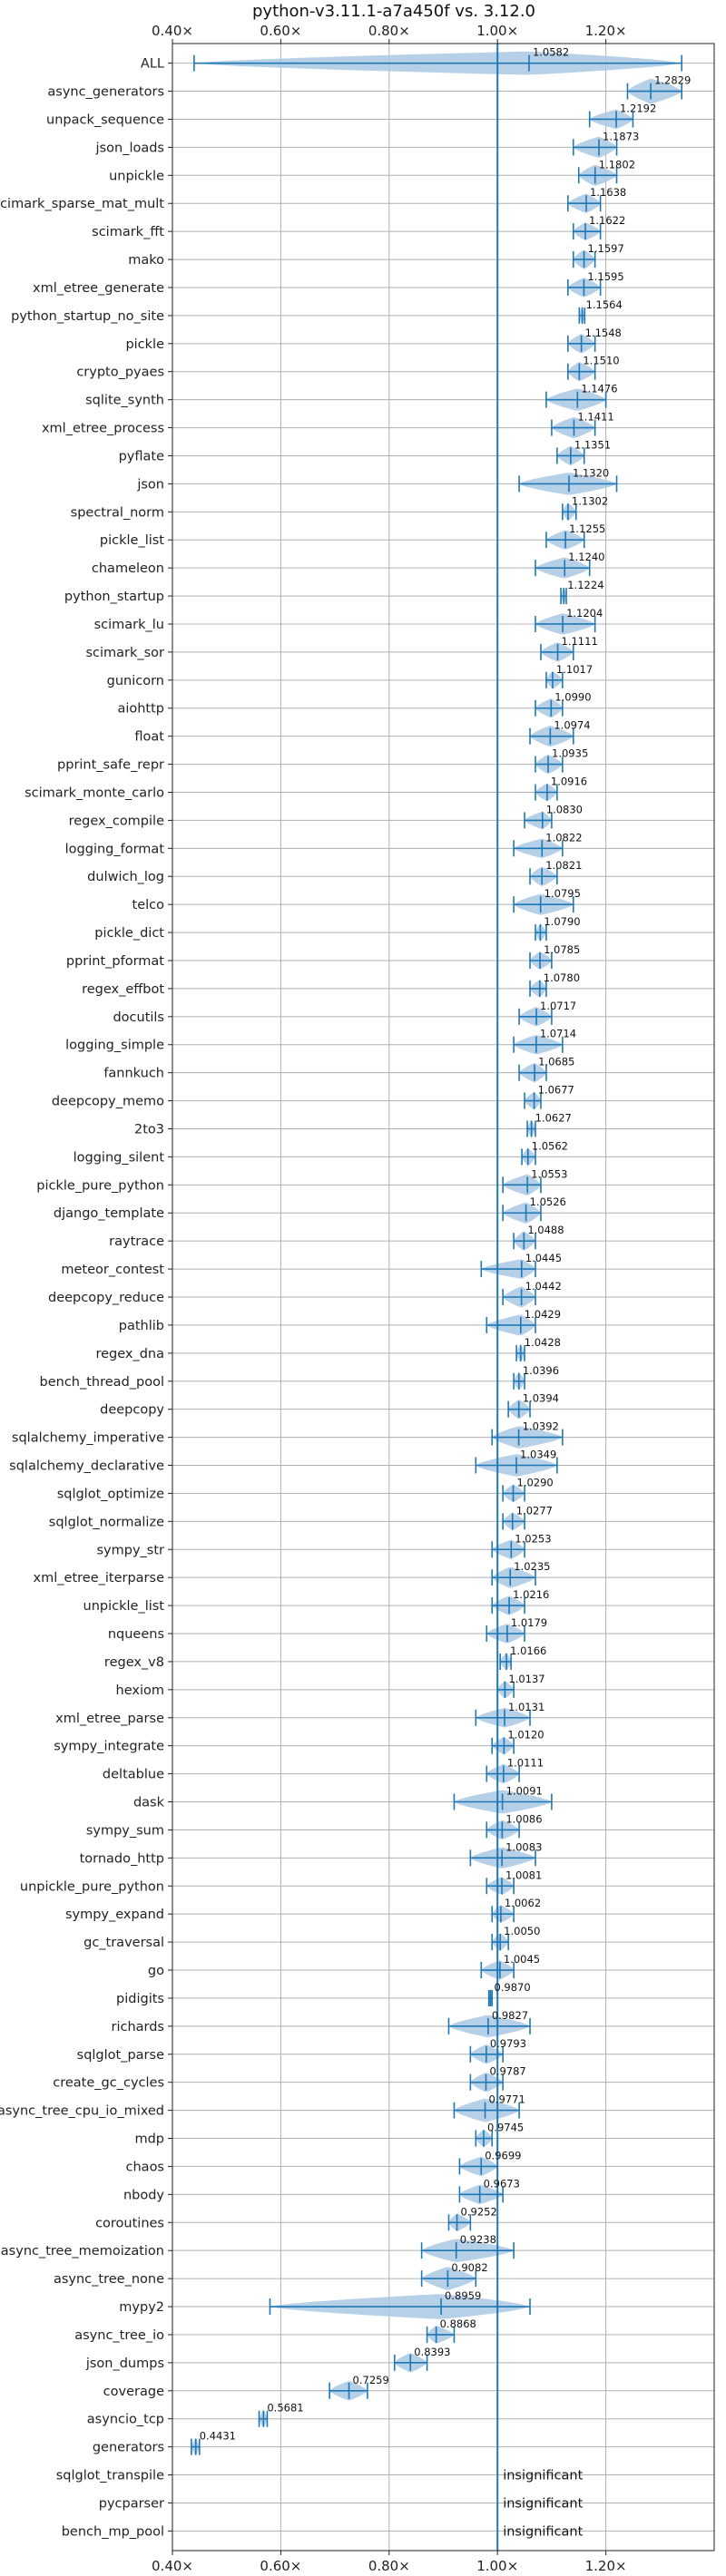  What do you see at coordinates (621, 136) in the screenshot?
I see `value-label: 1.1873` at bounding box center [621, 136].